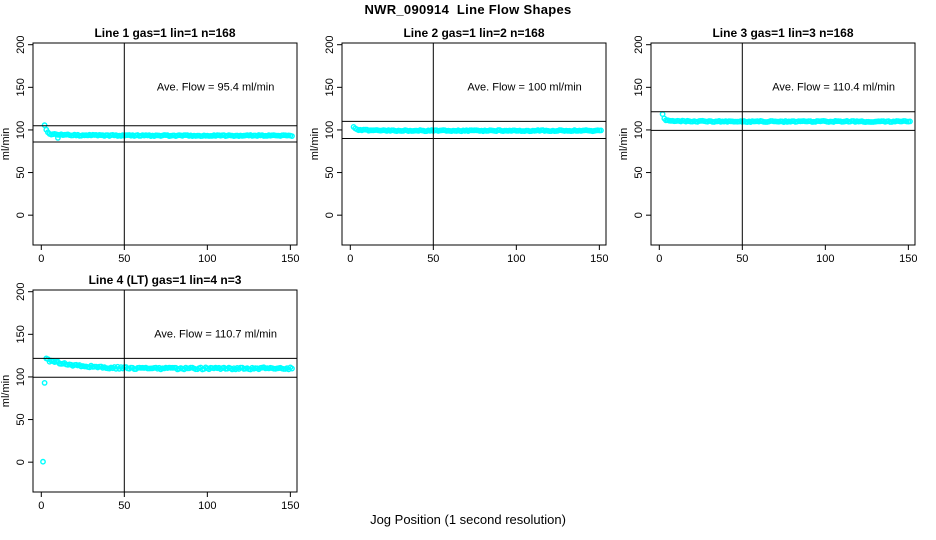 This screenshot has width=936, height=540. Describe the element at coordinates (215, 335) in the screenshot. I see `ave-flow-annotation: Ave. Flow = 110.7 ml/min` at that location.